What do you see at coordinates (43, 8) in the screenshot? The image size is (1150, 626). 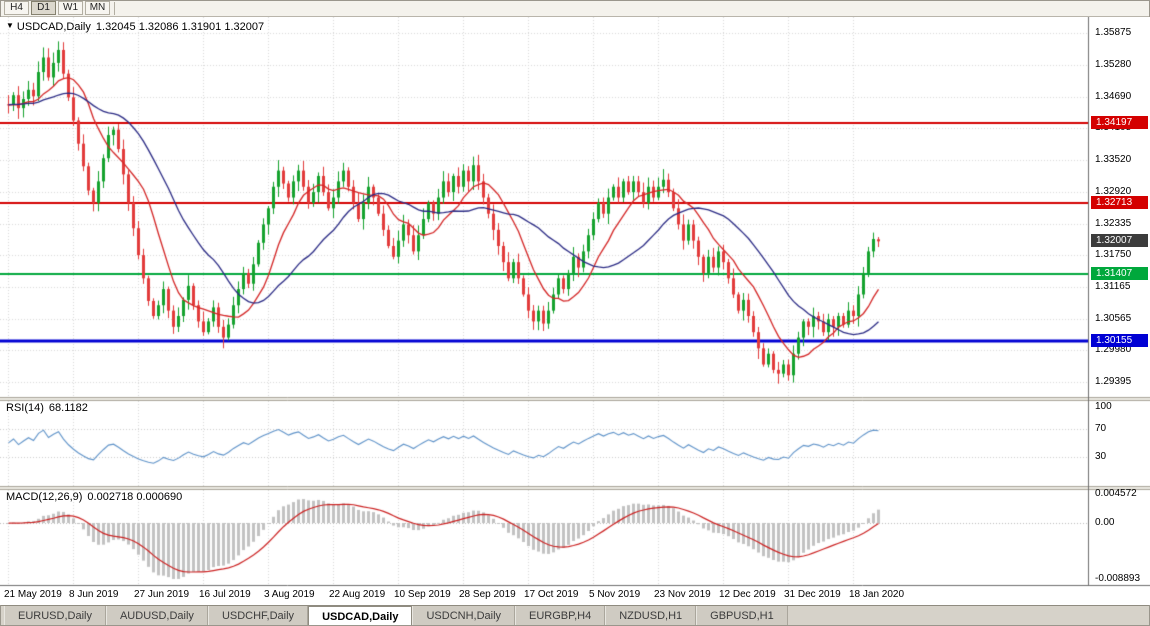 I see `timeframe-button-d1: D1` at bounding box center [43, 8].